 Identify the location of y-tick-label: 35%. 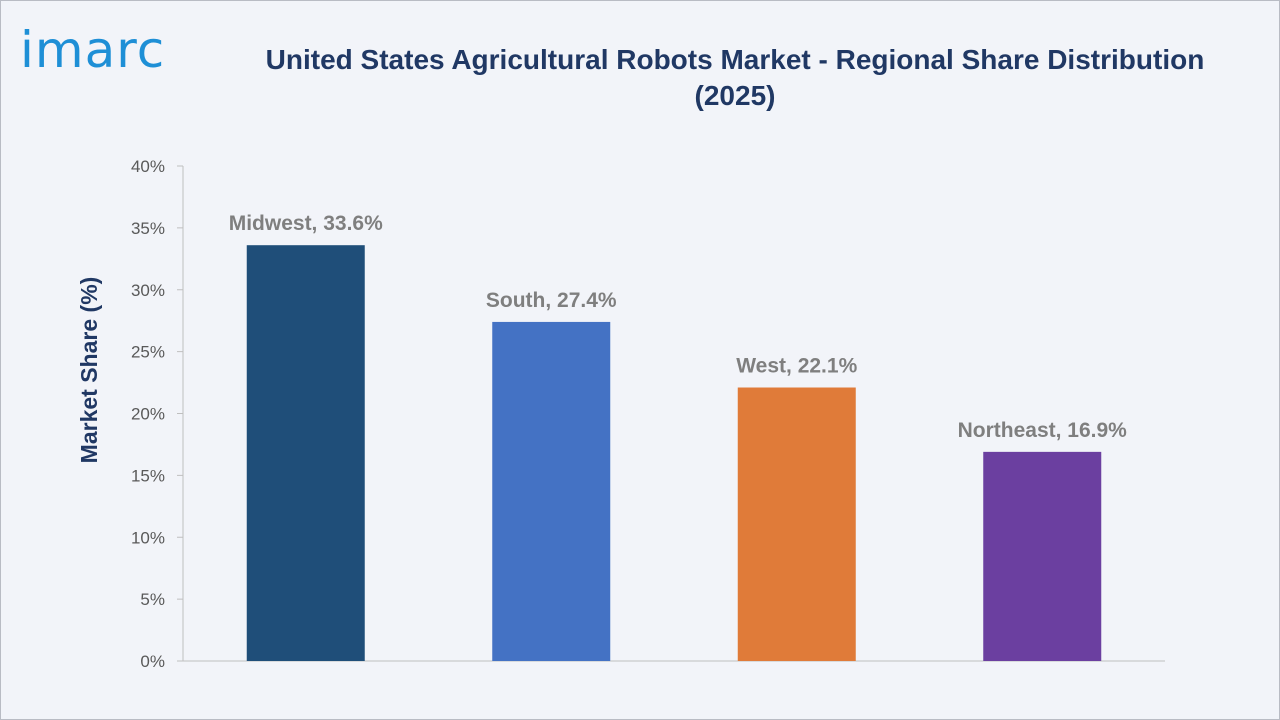
(148, 228).